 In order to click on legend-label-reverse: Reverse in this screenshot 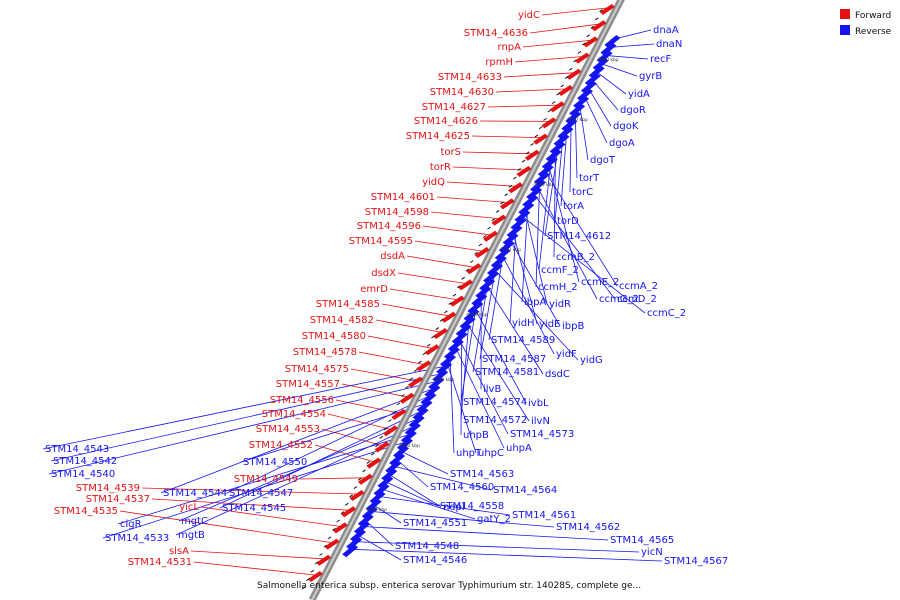, I will do `click(873, 32)`.